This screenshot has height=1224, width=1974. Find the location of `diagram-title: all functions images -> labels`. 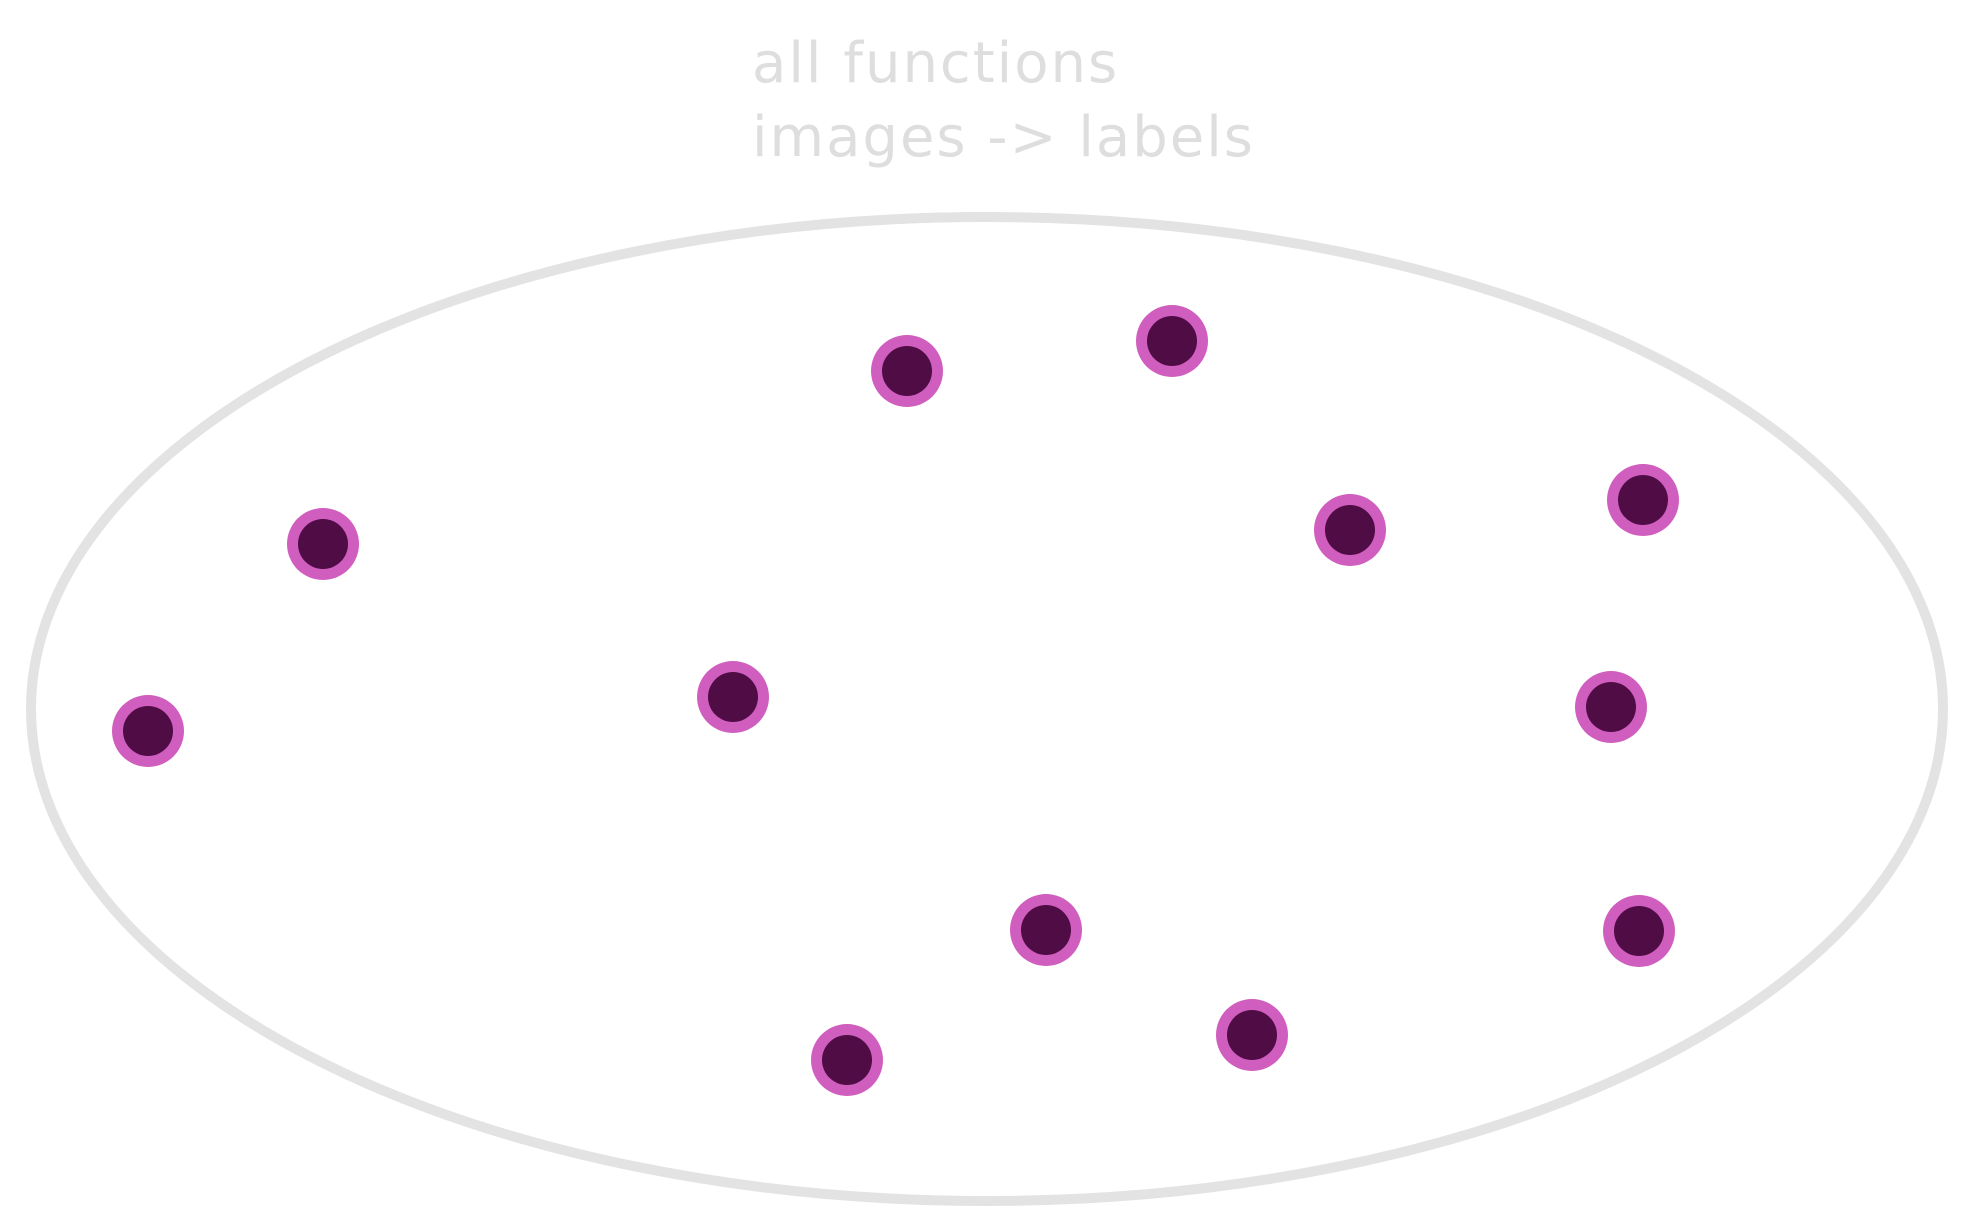

diagram-title: all functions images -> labels is located at coordinates (1012, 103).